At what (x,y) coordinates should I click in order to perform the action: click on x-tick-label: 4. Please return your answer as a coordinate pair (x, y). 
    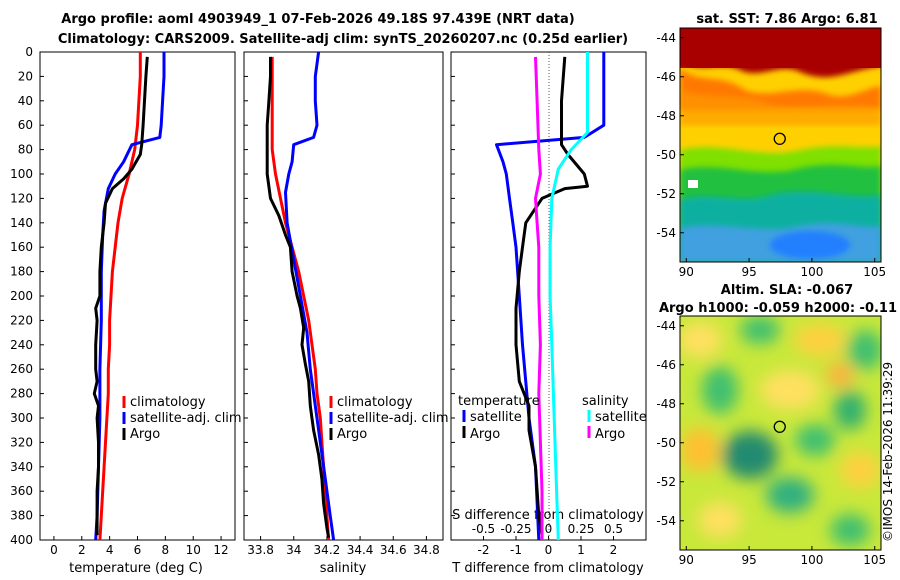
    Looking at the image, I should click on (110, 550).